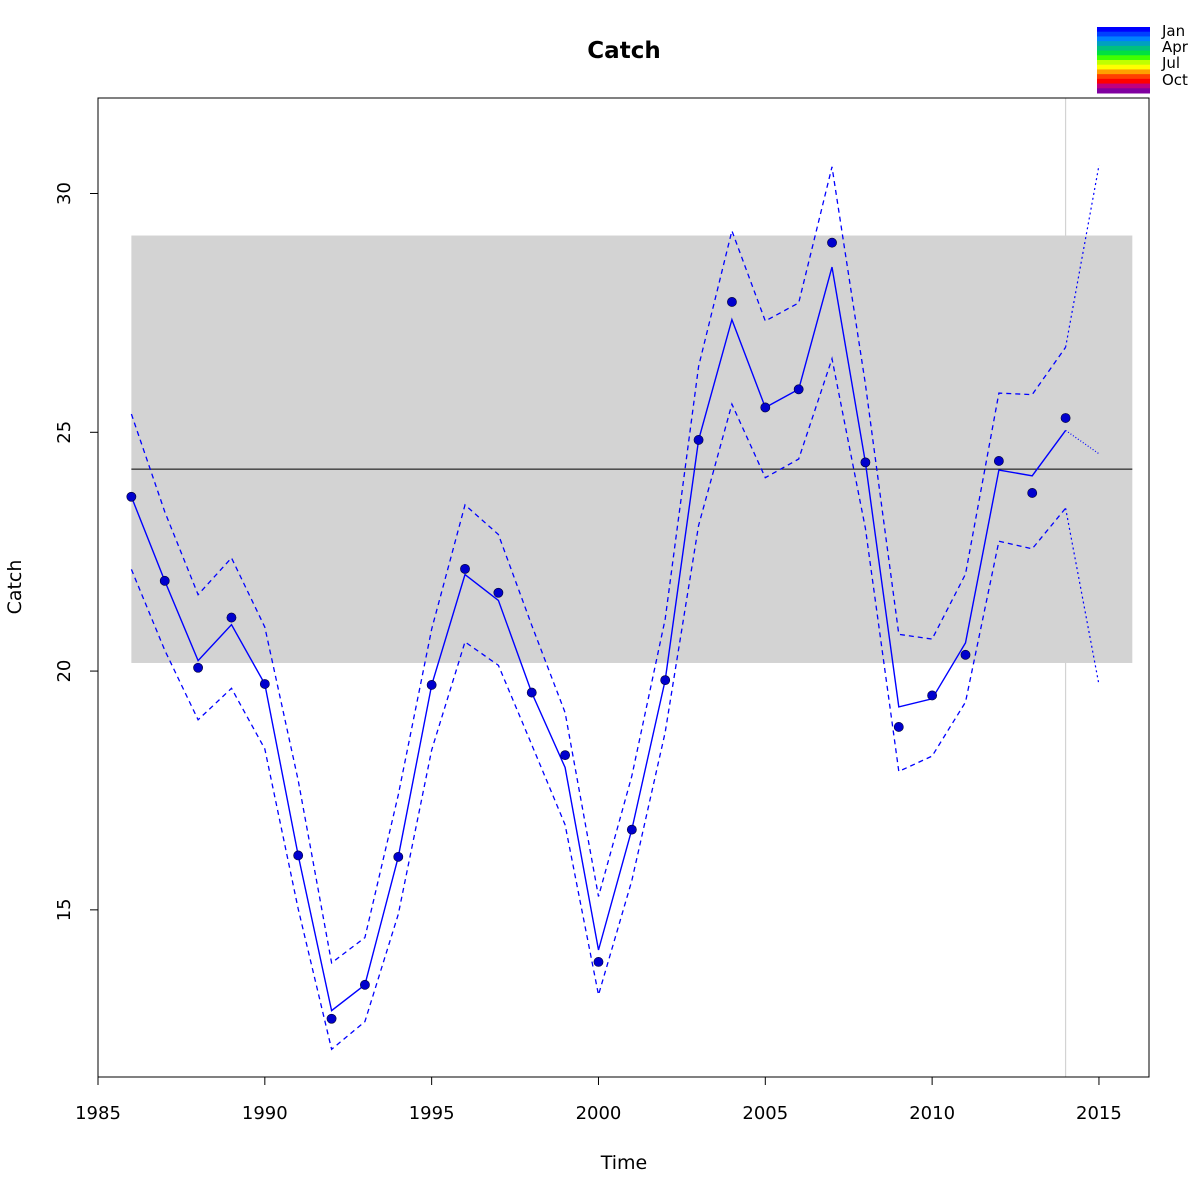  What do you see at coordinates (64, 193) in the screenshot?
I see `y-tick-label: 30` at bounding box center [64, 193].